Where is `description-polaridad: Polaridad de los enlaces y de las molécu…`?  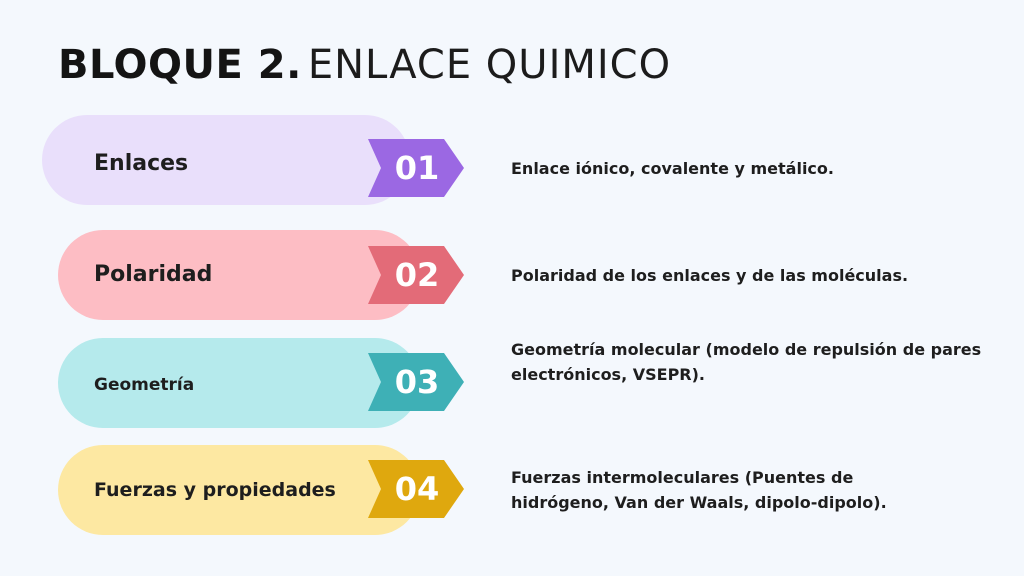 description-polaridad: Polaridad de los enlaces y de las molécu… is located at coordinates (710, 275).